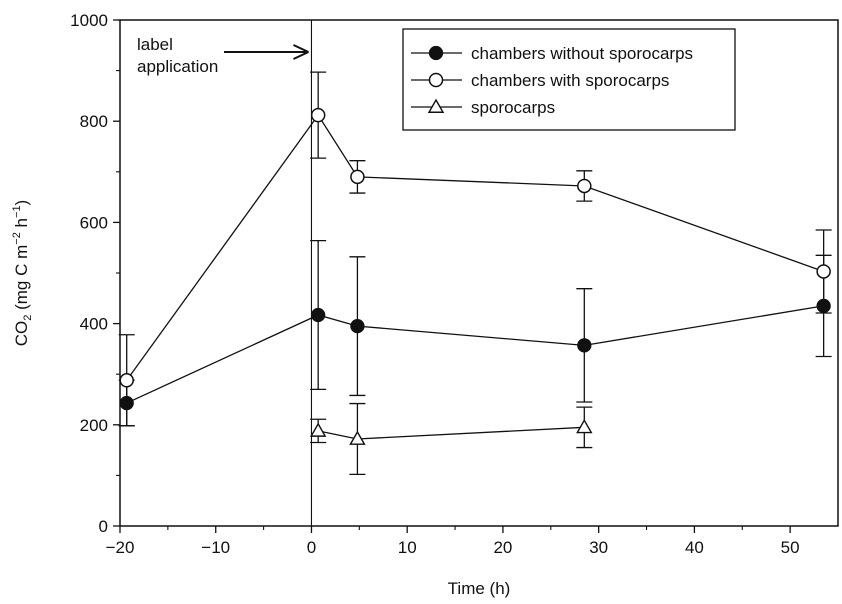  I want to click on legend-item-sporocarps: sporocarps, so click(483, 107).